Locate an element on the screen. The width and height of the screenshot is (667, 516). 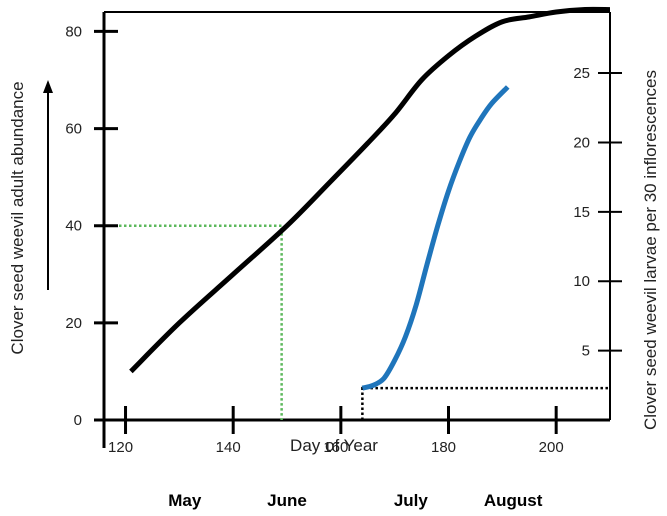
left-y-tick-label: 80 is located at coordinates (73, 31).